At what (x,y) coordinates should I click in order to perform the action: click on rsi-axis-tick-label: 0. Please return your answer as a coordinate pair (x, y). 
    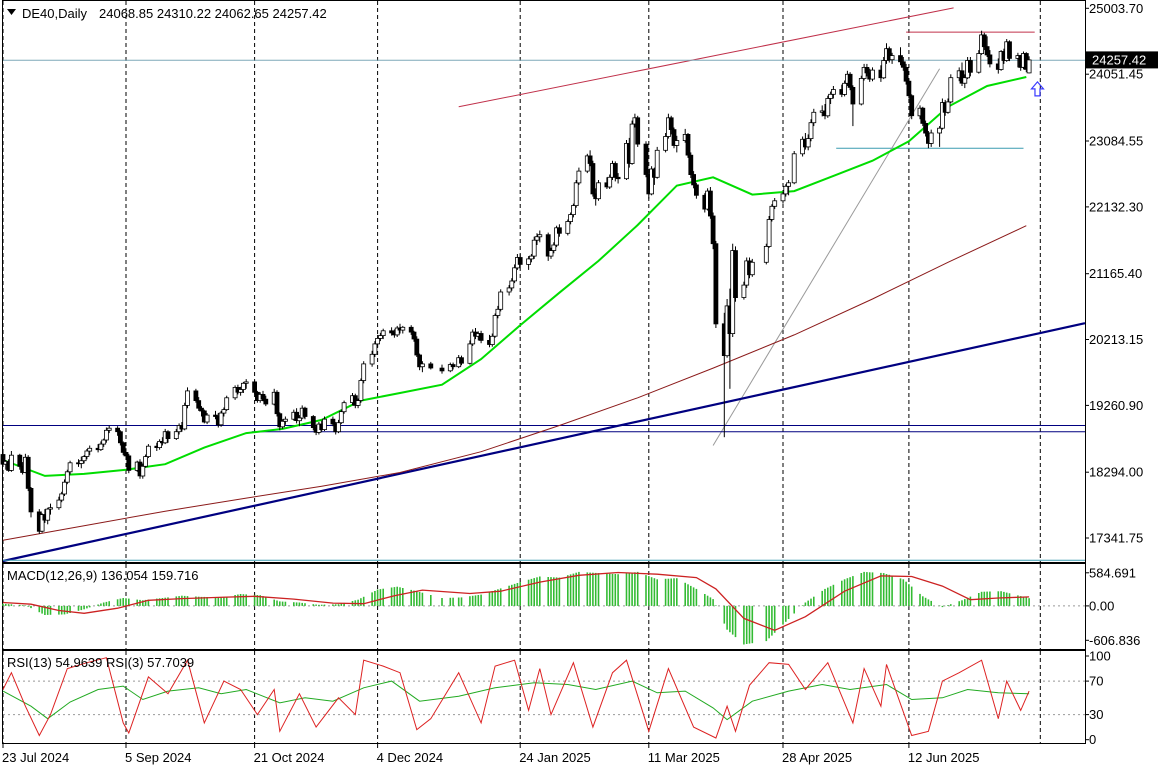
    Looking at the image, I should click on (1092, 739).